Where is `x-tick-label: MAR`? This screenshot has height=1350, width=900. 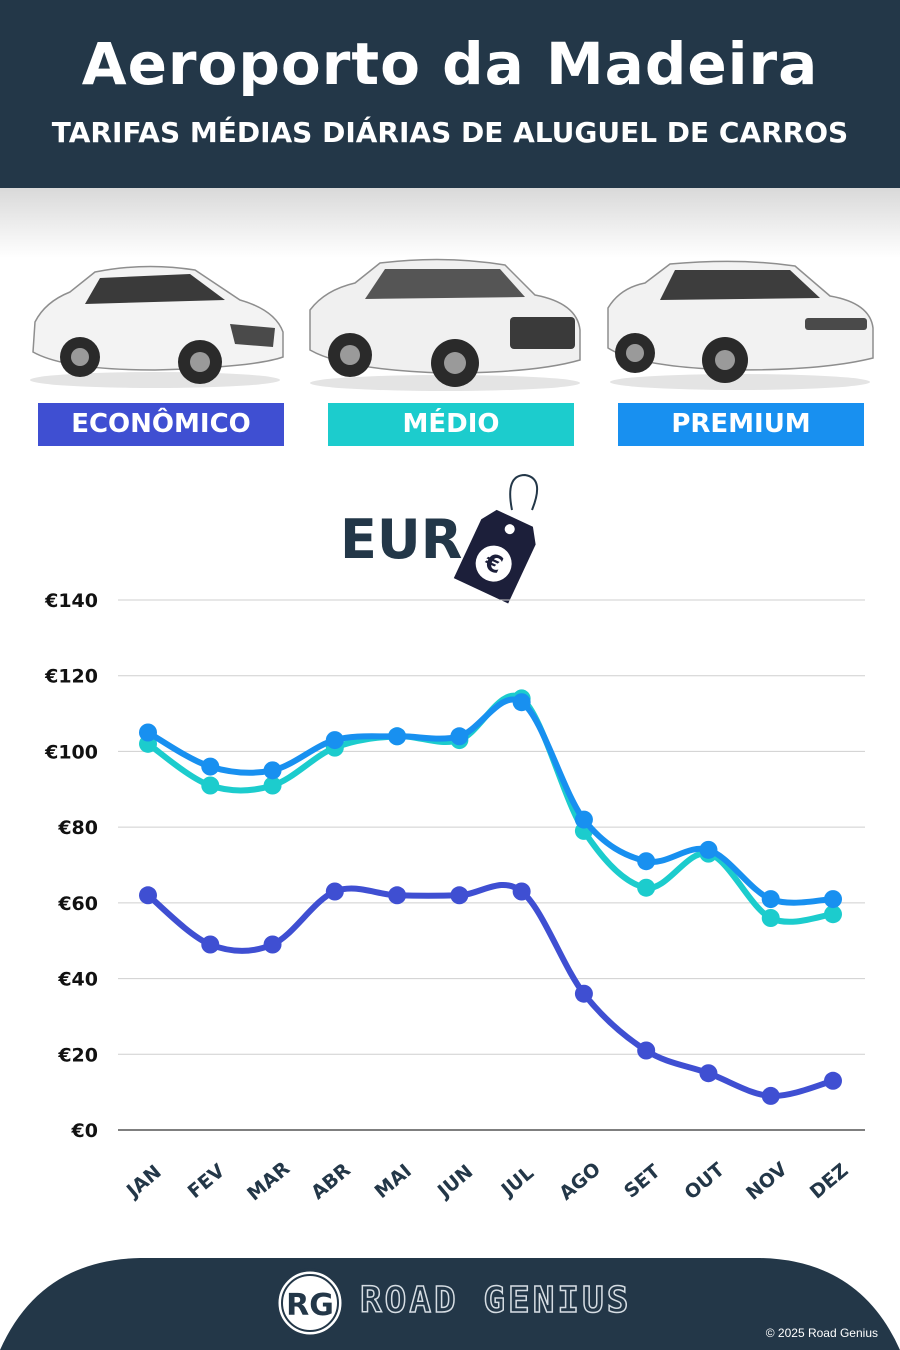
x-tick-label: MAR is located at coordinates (268, 1181).